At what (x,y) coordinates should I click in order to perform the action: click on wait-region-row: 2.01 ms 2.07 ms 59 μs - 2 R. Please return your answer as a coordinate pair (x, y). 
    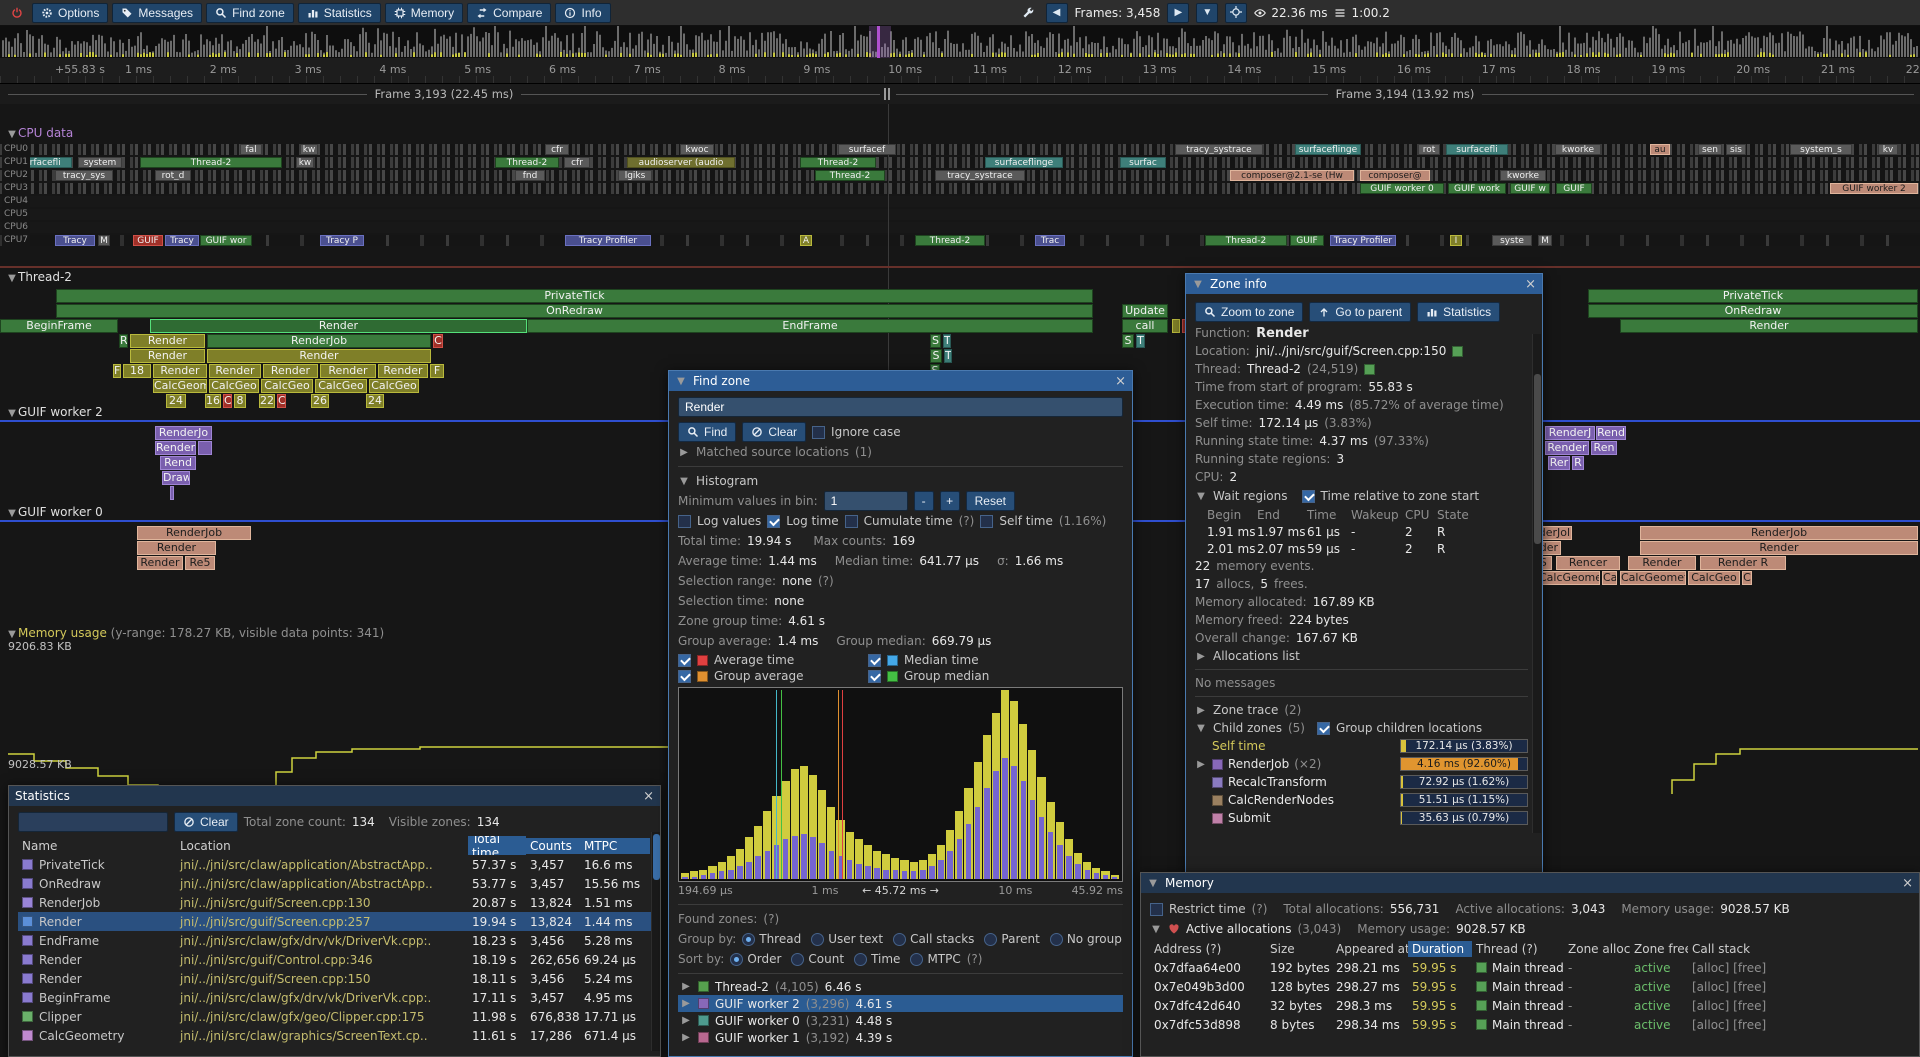
    Looking at the image, I should click on (1367, 548).